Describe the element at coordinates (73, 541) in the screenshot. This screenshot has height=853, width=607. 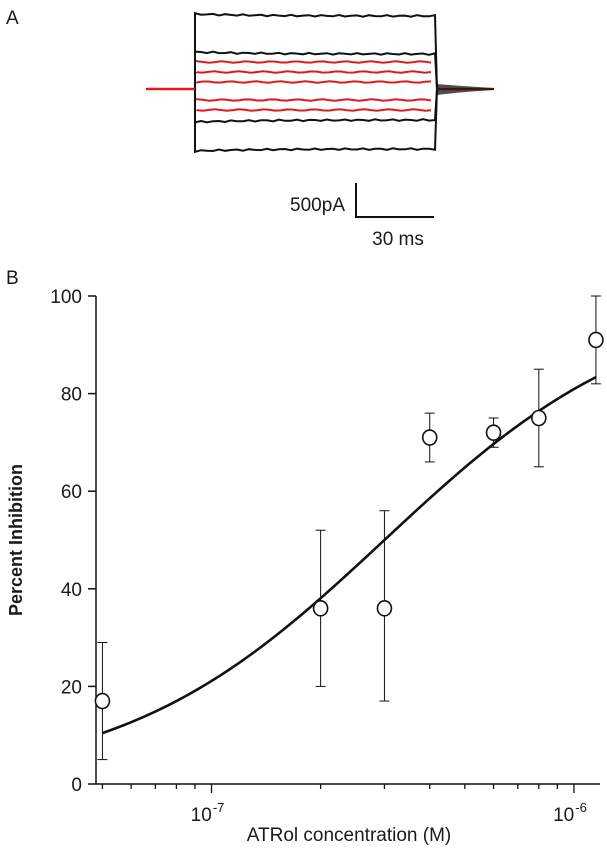
I see `y-ticks: 0 20 40 60 80 100` at that location.